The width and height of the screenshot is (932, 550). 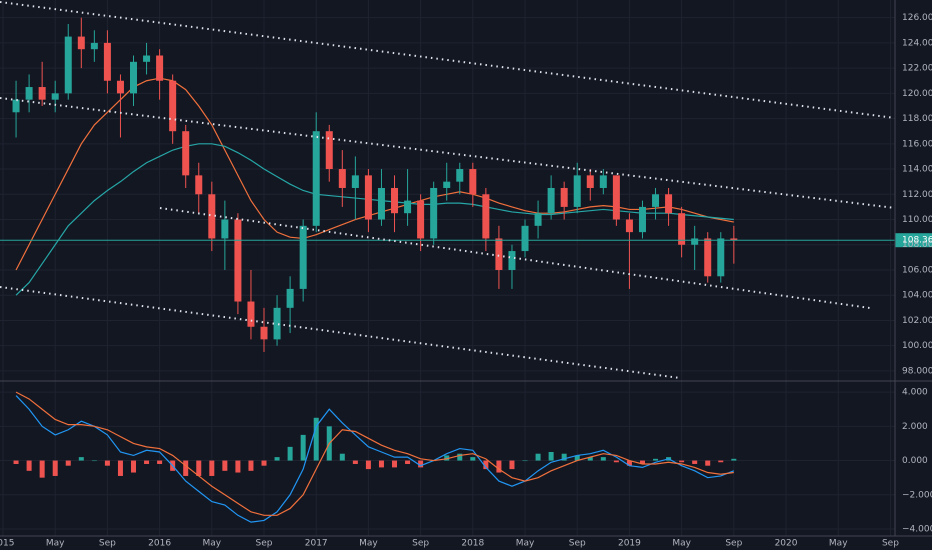 I want to click on y-tick-label: −2.000, so click(x=917, y=495).